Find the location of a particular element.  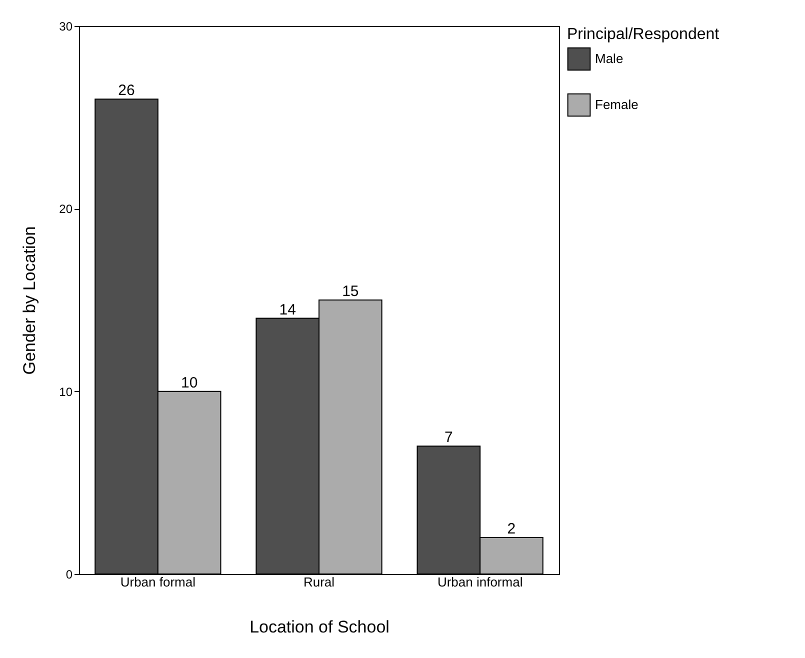

y-tick-label: 20 is located at coordinates (66, 209).